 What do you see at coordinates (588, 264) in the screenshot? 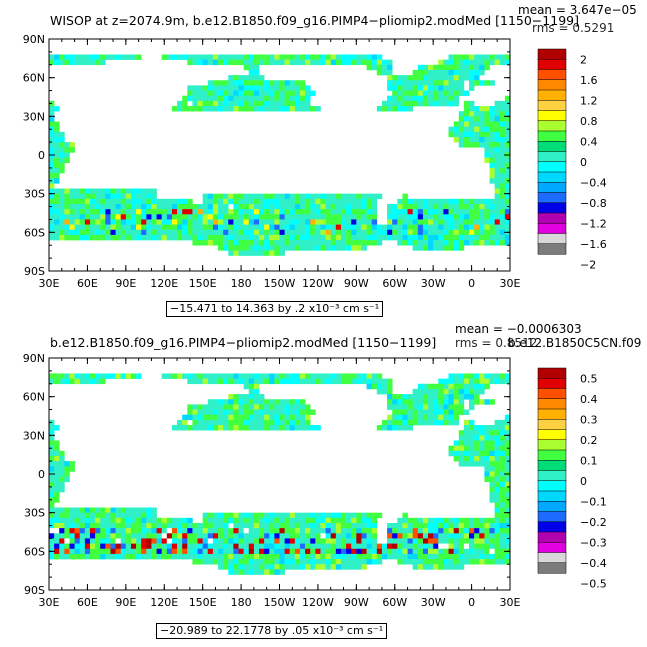
I see `colorbar-label: −2` at bounding box center [588, 264].